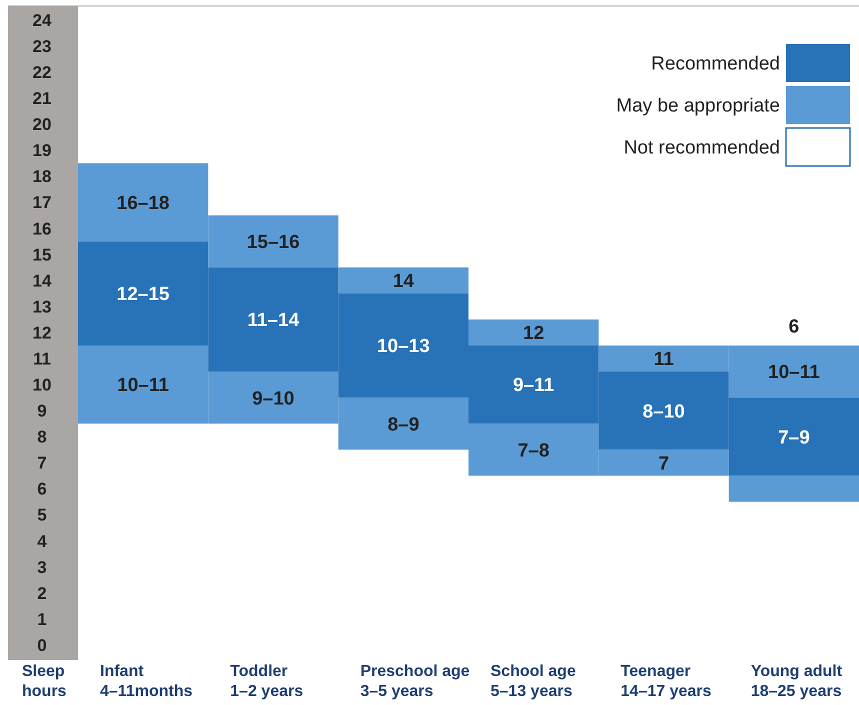 Image resolution: width=859 pixels, height=705 pixels. What do you see at coordinates (664, 463) in the screenshot?
I see `data-label: 7` at bounding box center [664, 463].